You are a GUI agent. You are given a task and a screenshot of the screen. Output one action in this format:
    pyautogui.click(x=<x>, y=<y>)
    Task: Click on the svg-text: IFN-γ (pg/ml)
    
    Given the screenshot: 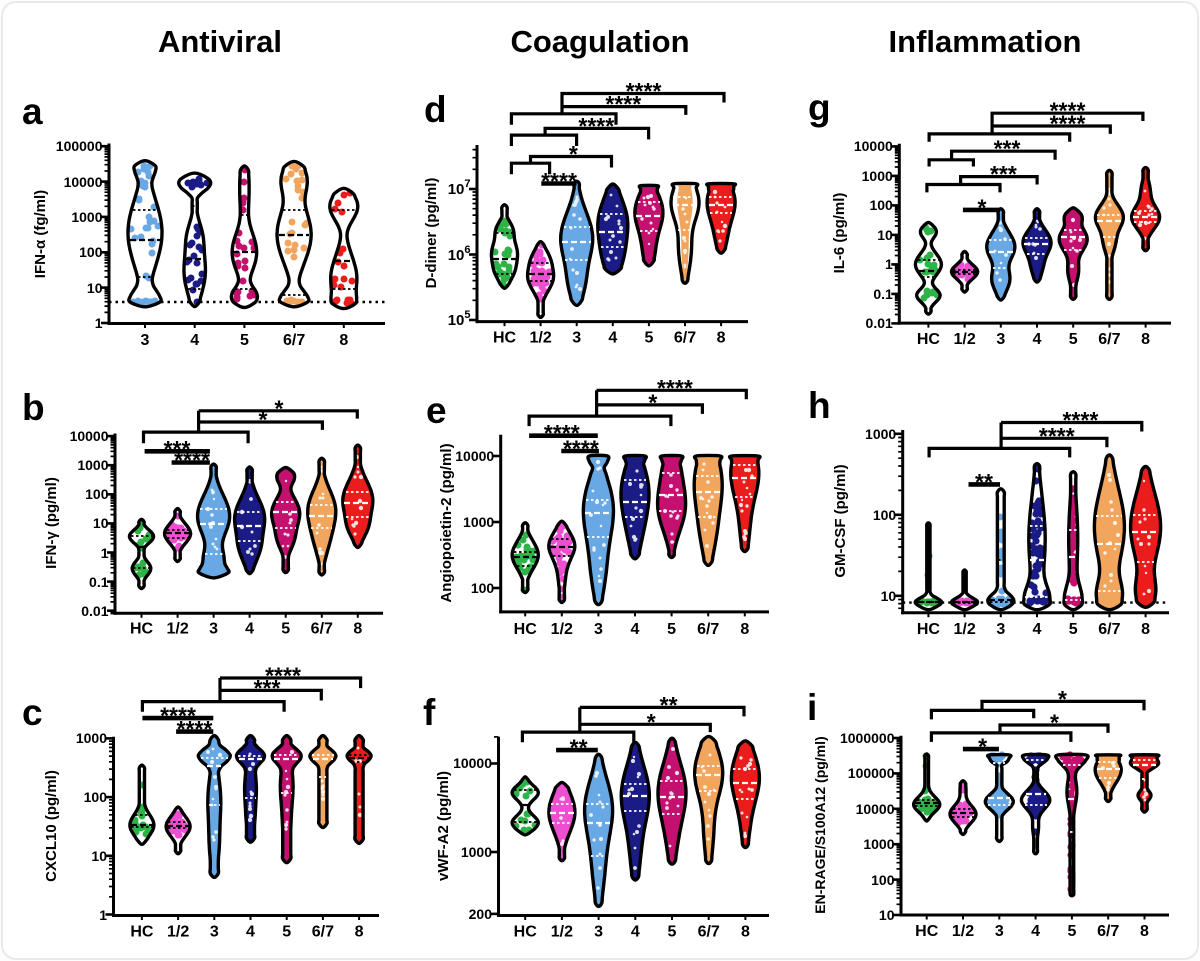 What is the action you would take?
    pyautogui.click(x=51, y=523)
    